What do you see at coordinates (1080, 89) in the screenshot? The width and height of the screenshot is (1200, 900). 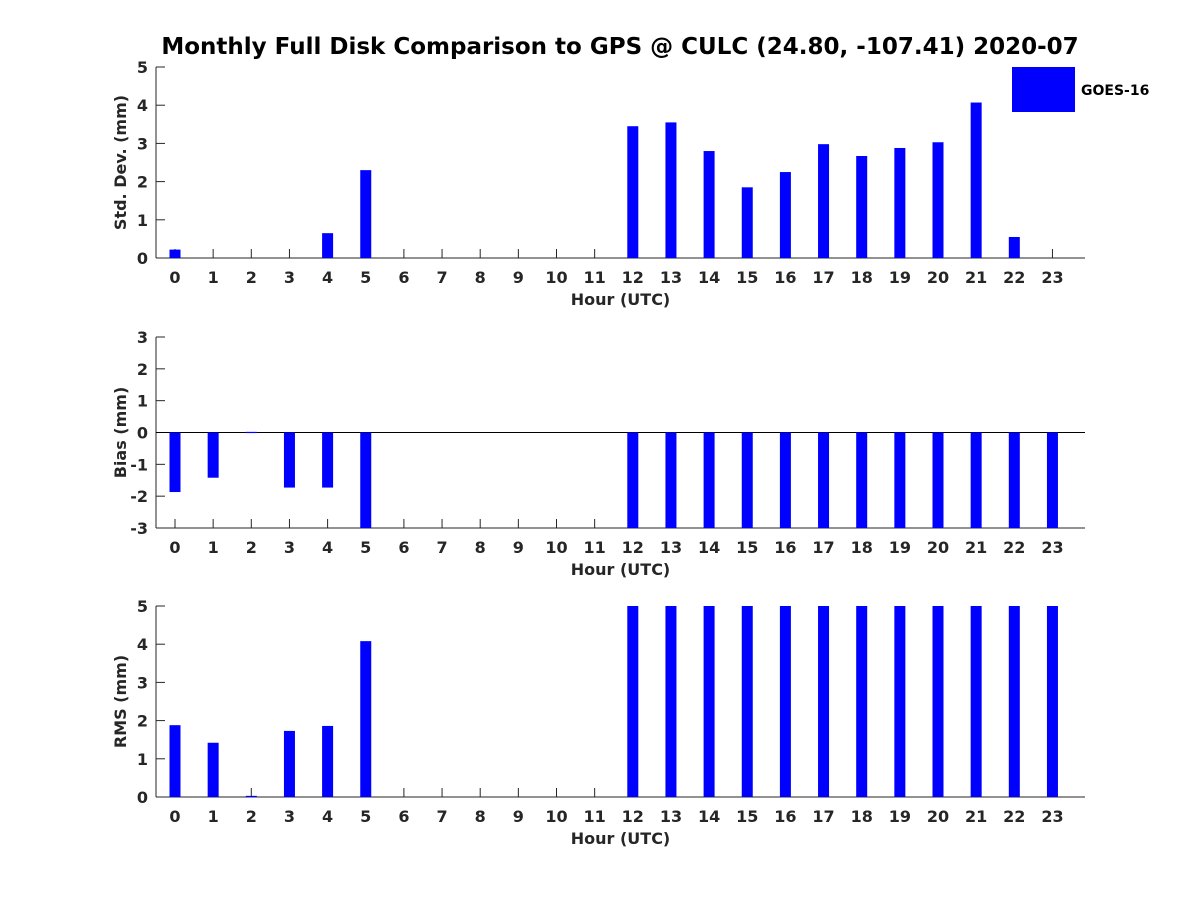 I see `legend: GOES-16` at bounding box center [1080, 89].